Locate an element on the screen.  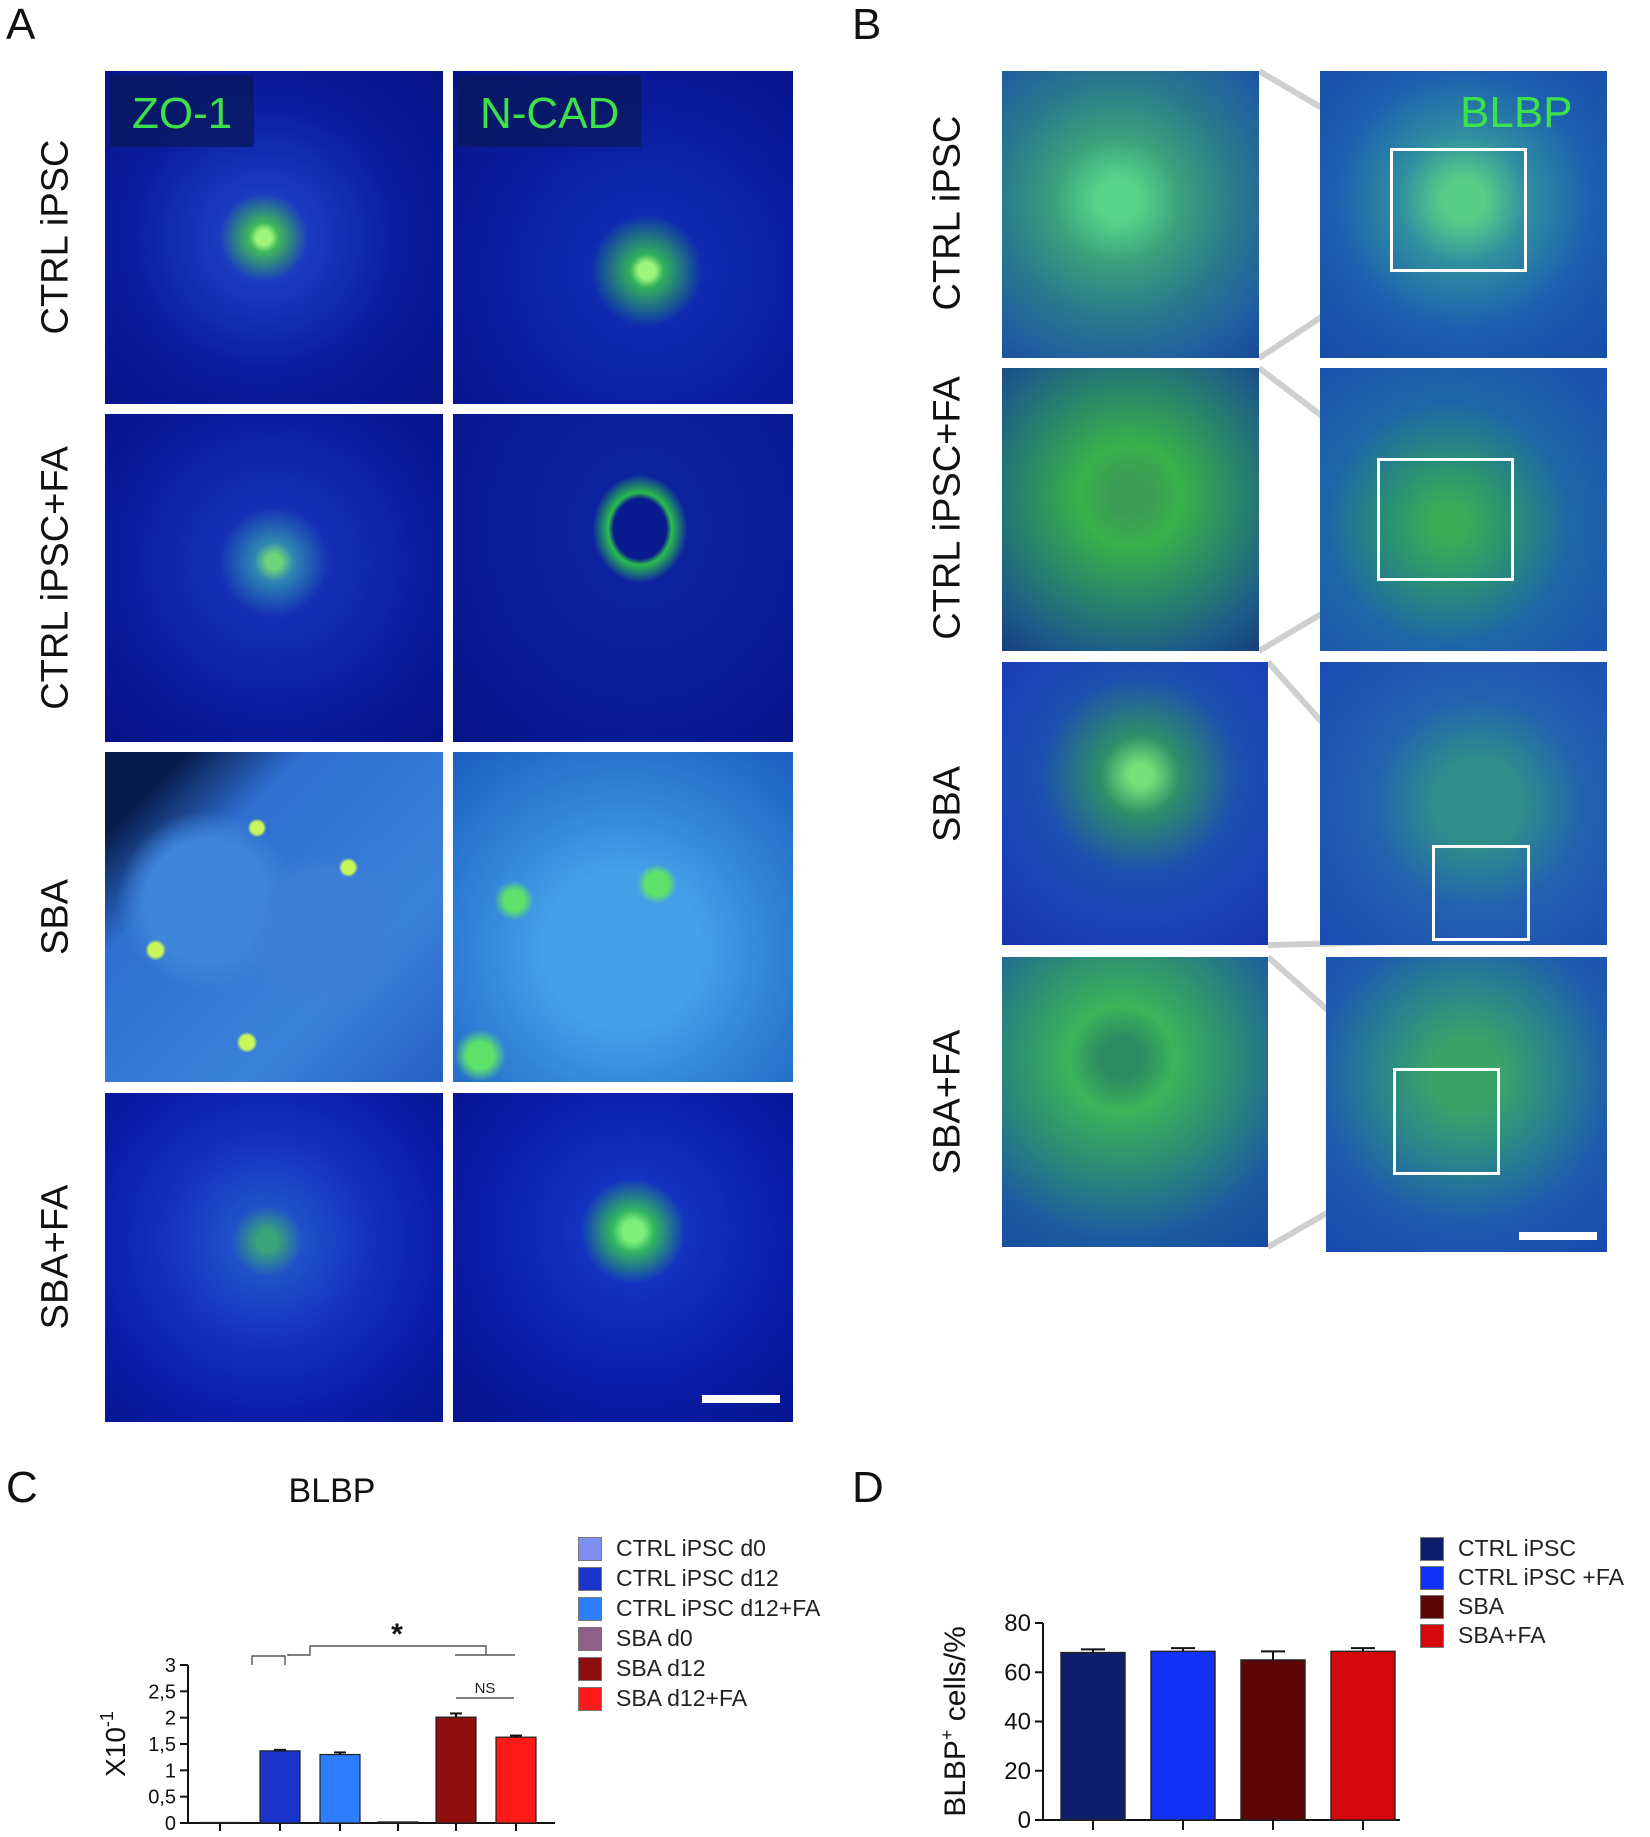
chart-c-legend-item: CTRL iPSC d12 is located at coordinates (678, 1578).